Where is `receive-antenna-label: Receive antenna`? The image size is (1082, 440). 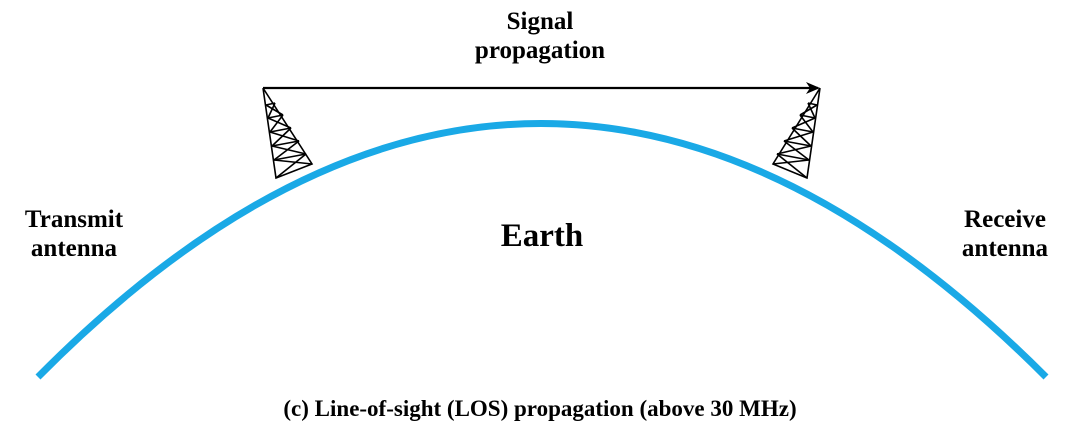 receive-antenna-label: Receive antenna is located at coordinates (1005, 235).